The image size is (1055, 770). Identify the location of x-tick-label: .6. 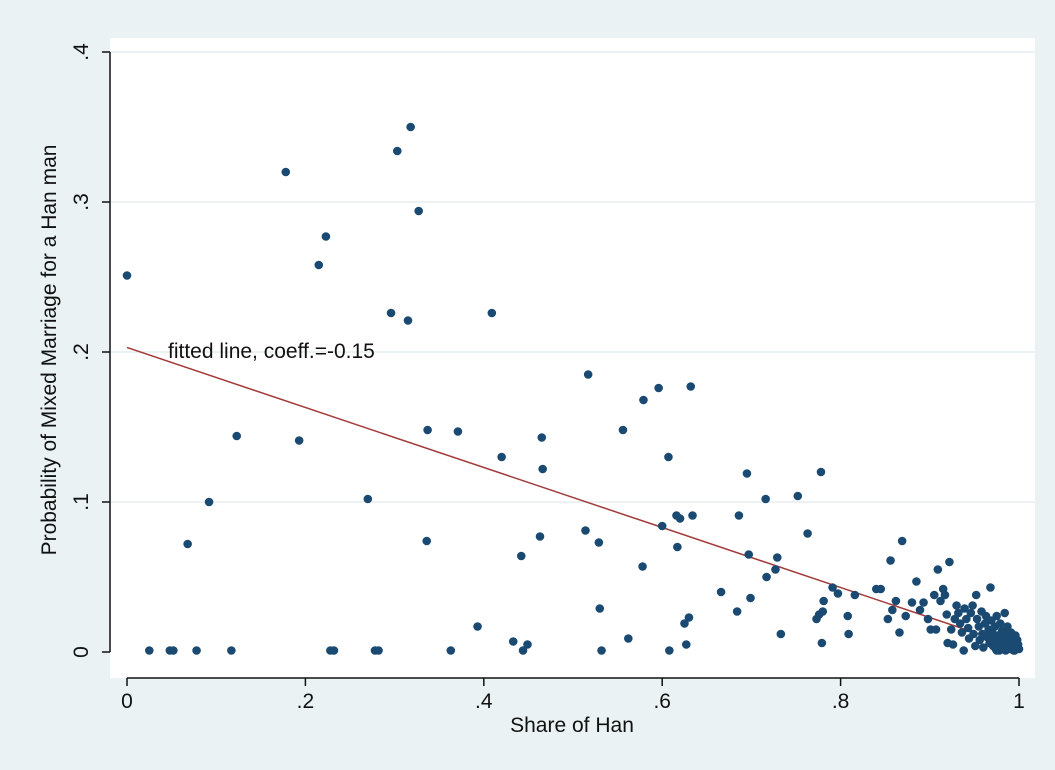
(662, 701).